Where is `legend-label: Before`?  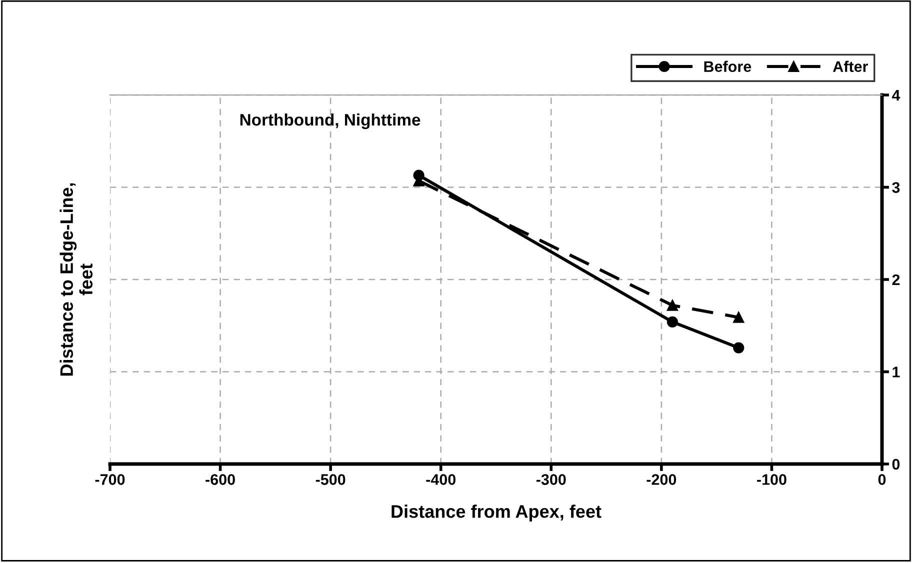
legend-label: Before is located at coordinates (728, 66).